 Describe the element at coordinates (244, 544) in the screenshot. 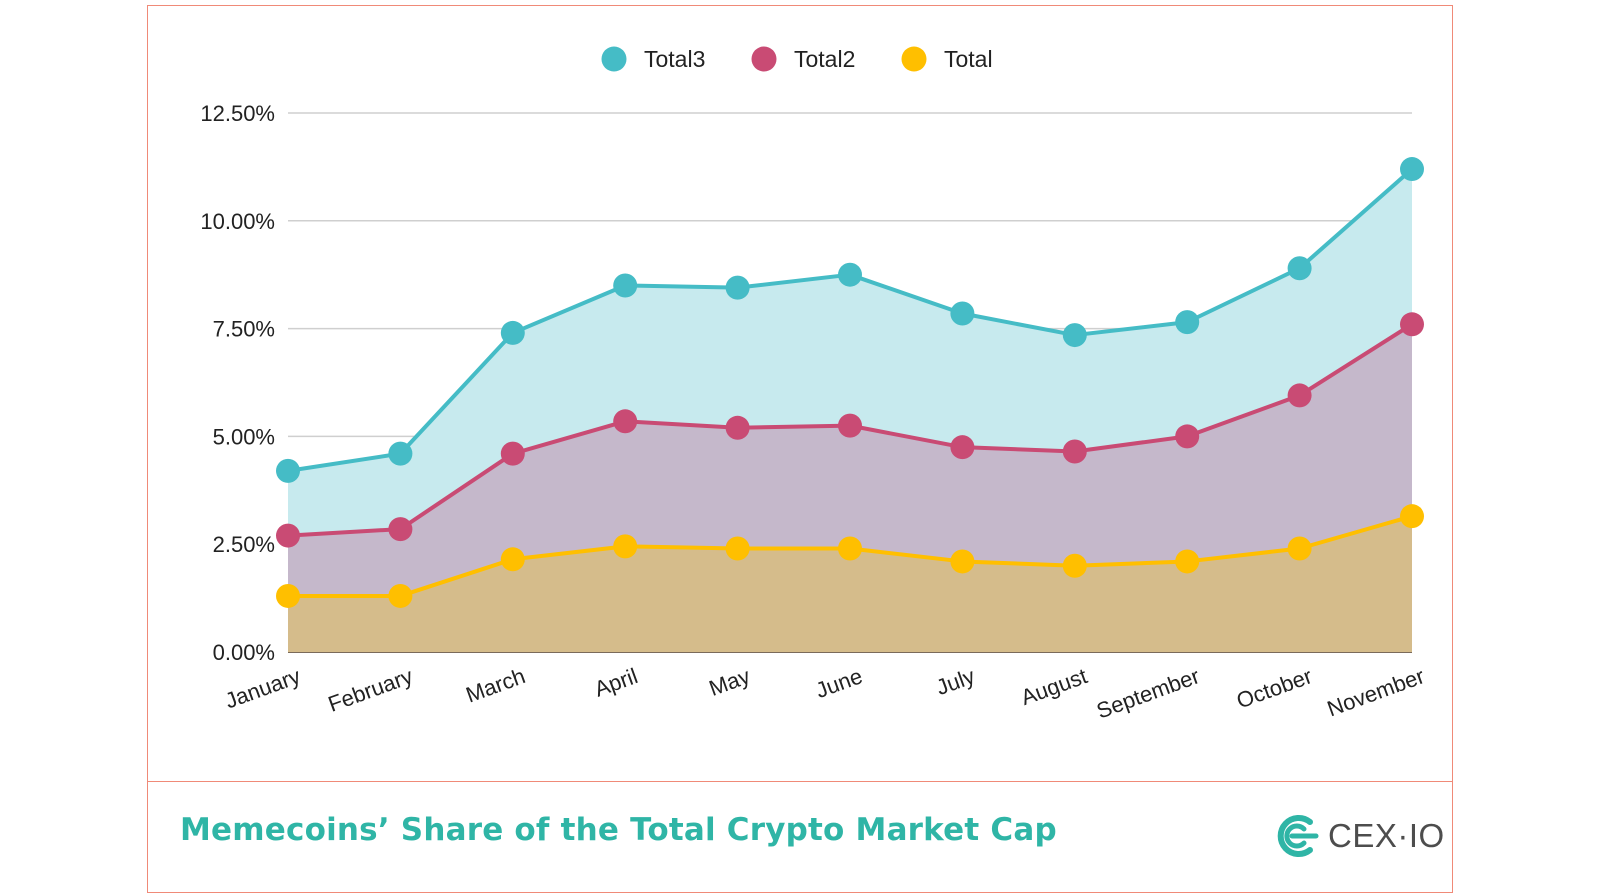

I see `y-tick-label: 2.50%` at that location.